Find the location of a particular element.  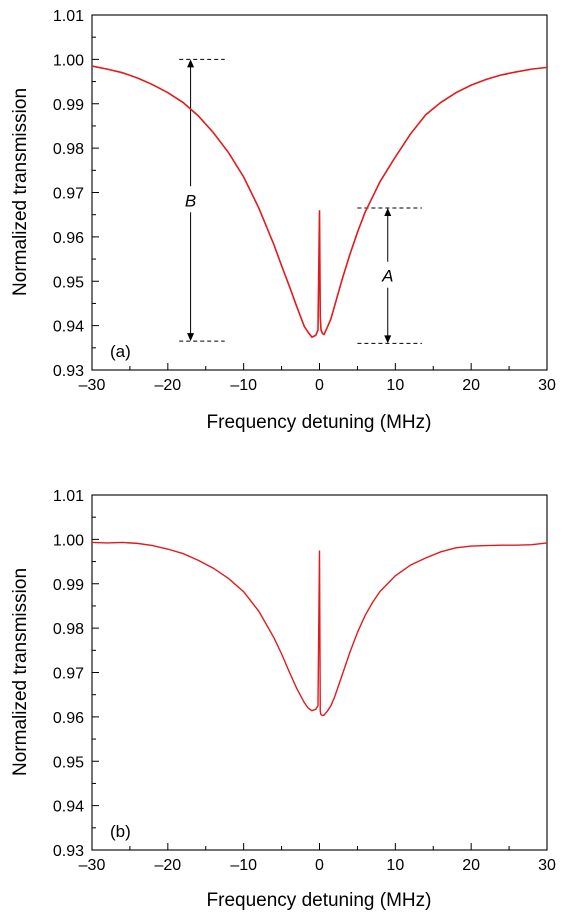

annotations: BA is located at coordinates (300, 201).